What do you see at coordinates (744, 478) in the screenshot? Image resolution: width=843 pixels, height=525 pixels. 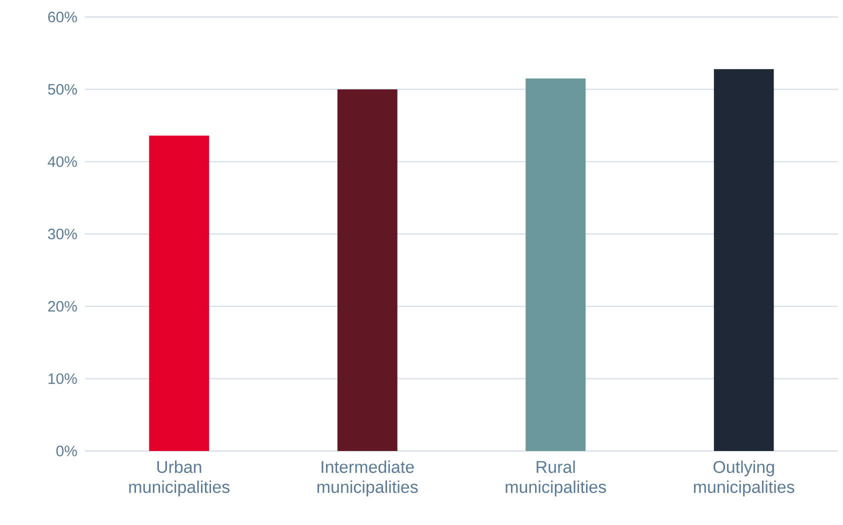 I see `x-tick-label: Outlying municipalities` at bounding box center [744, 478].